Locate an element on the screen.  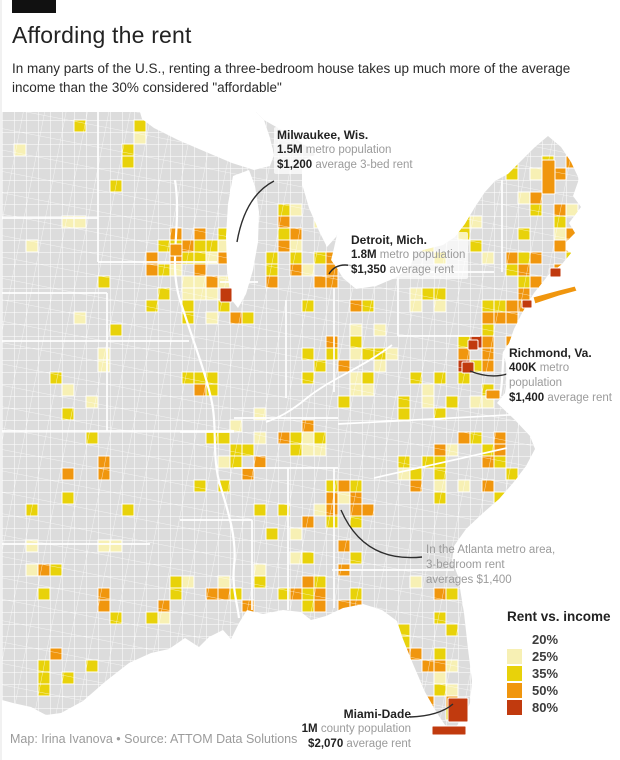
leader-atlanta is located at coordinates (381, 534).